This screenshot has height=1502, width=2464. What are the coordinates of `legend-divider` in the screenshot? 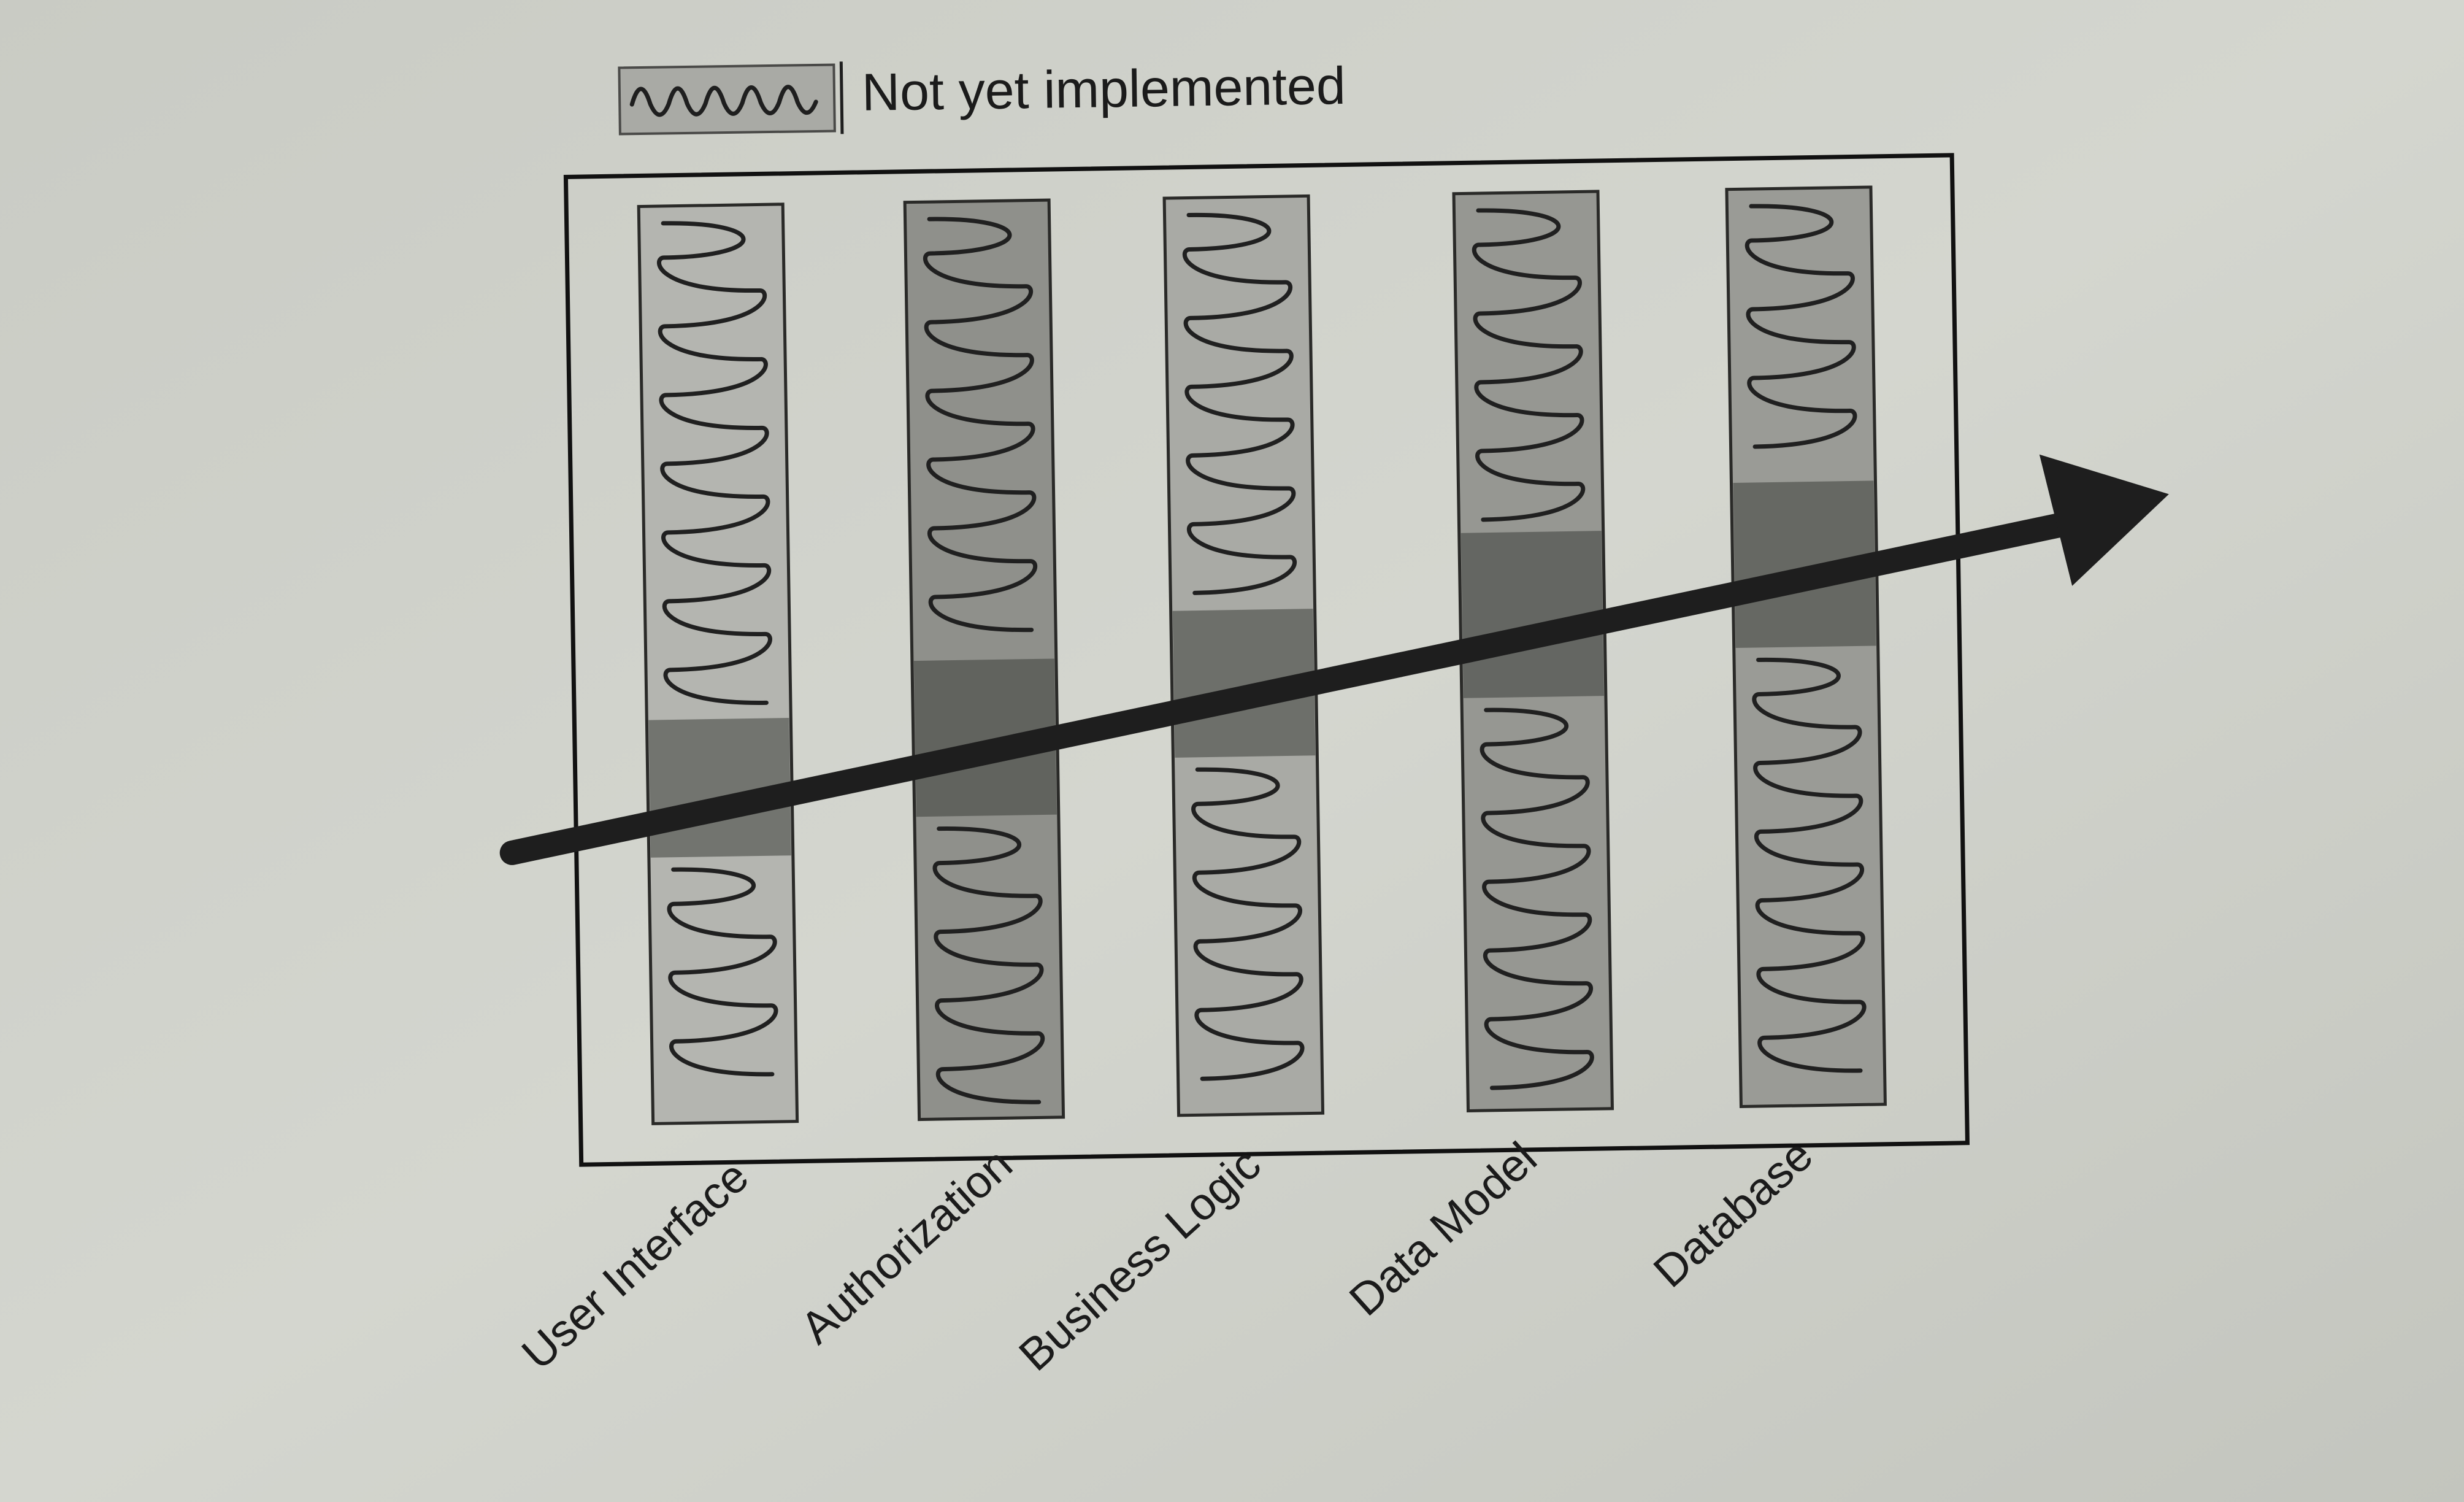 It's located at (841, 97).